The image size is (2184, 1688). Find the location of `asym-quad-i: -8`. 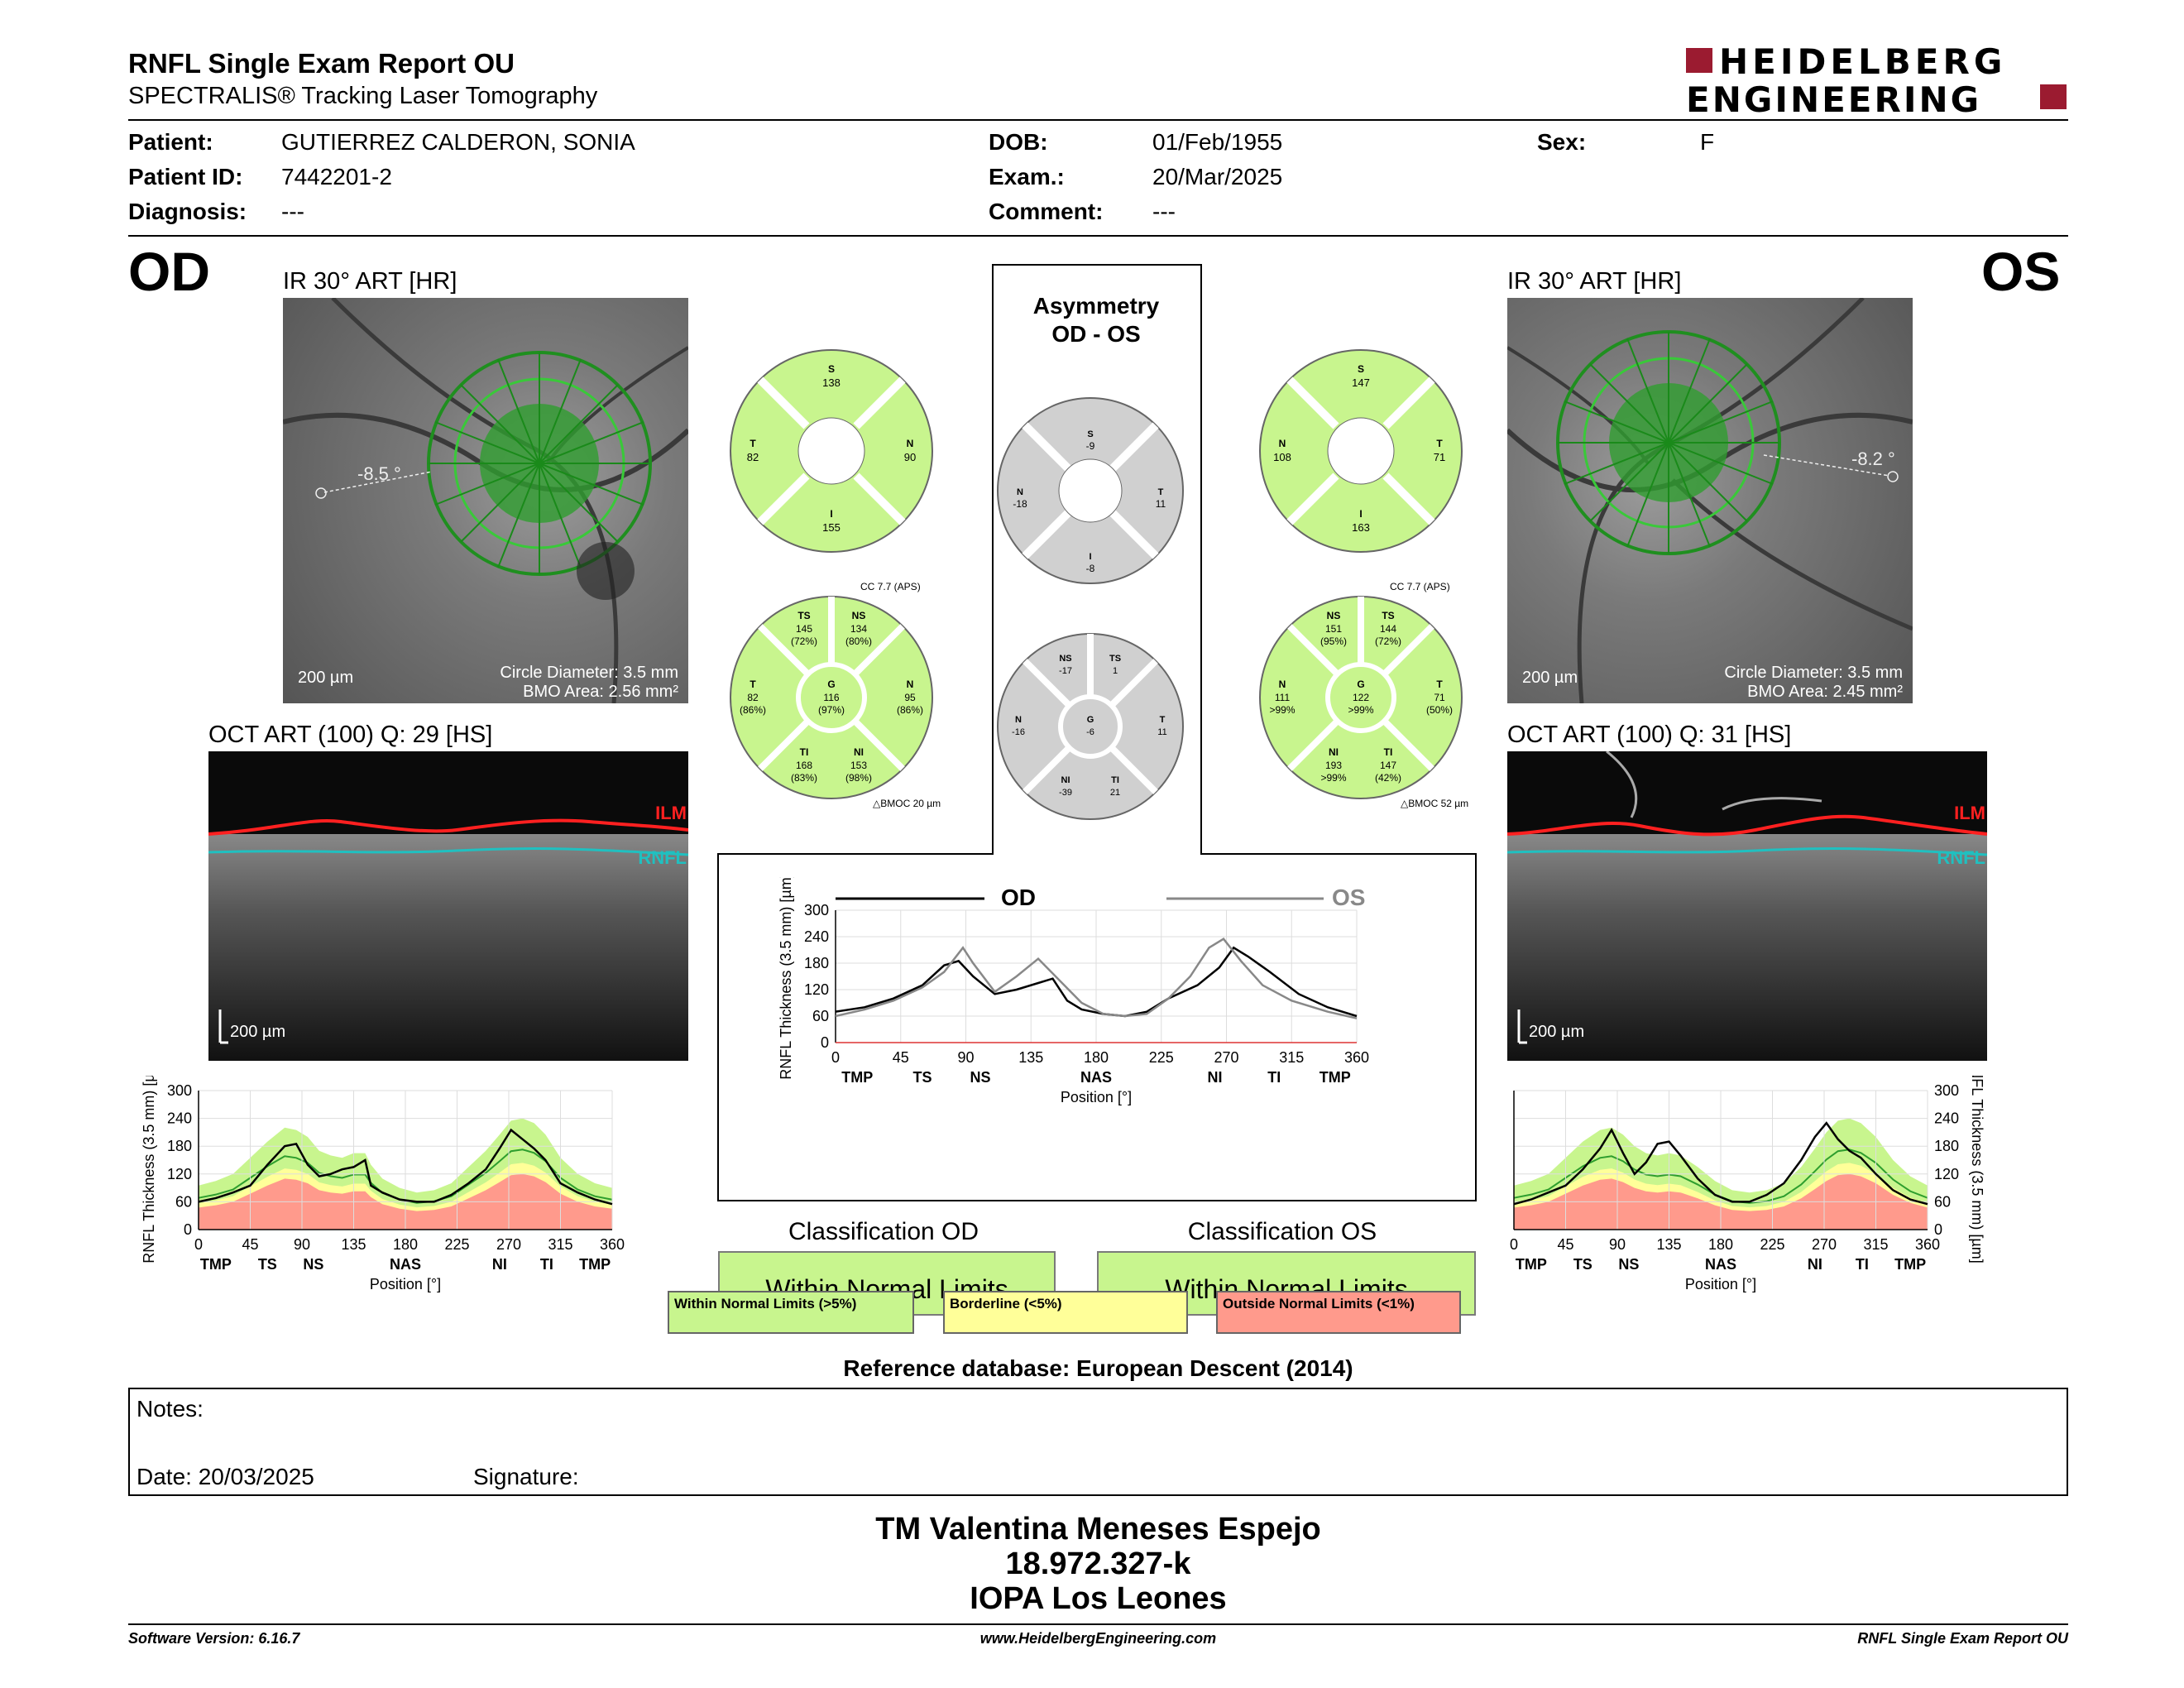

asym-quad-i: -8 is located at coordinates (1090, 568).